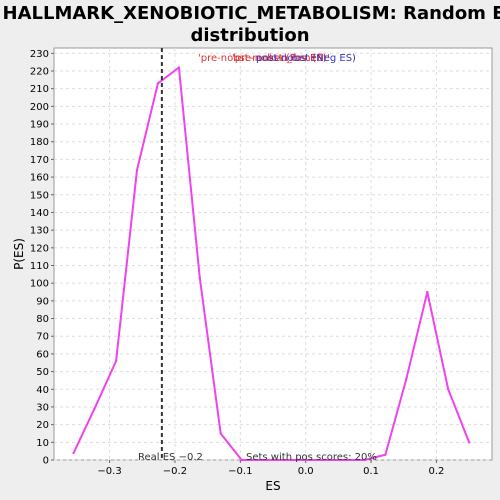 This screenshot has width=500, height=500. What do you see at coordinates (311, 457) in the screenshot?
I see `pos-scores-label: Sets with pos scores: 20%` at bounding box center [311, 457].